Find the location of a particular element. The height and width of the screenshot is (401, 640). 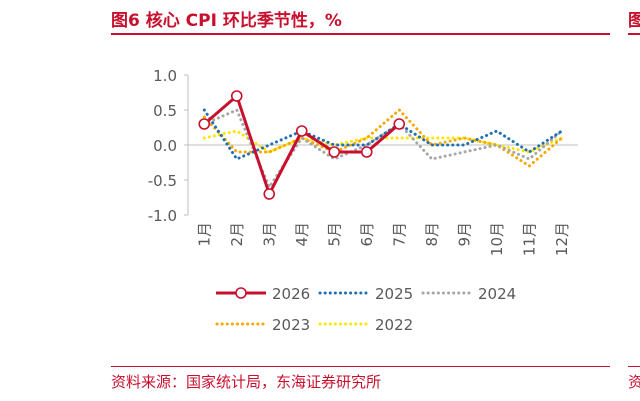

legend-label-2023: 2023 is located at coordinates (291, 325).